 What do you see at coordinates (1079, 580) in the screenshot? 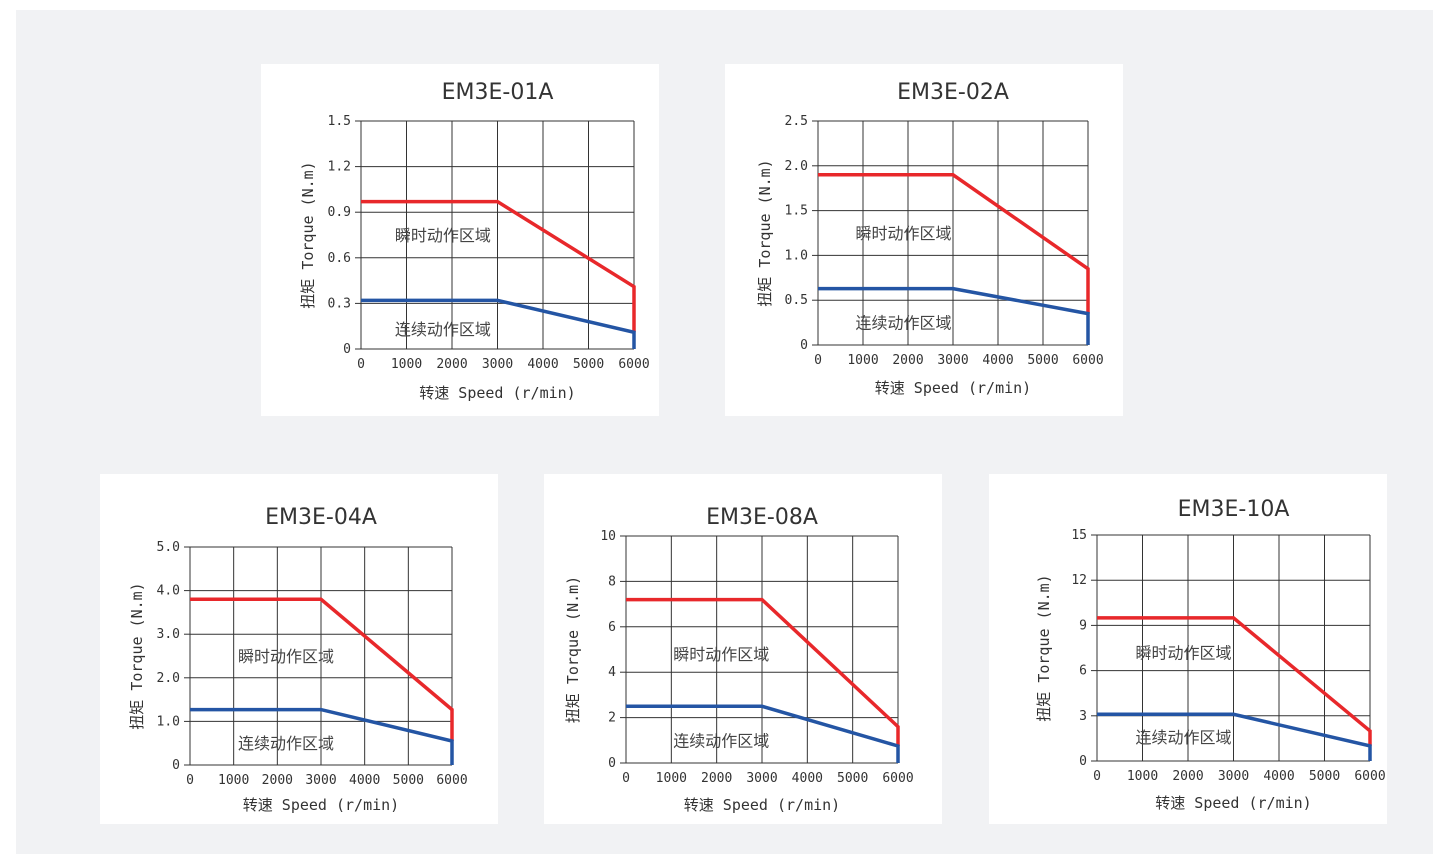
I see `y-tick-label: 12` at bounding box center [1079, 580].